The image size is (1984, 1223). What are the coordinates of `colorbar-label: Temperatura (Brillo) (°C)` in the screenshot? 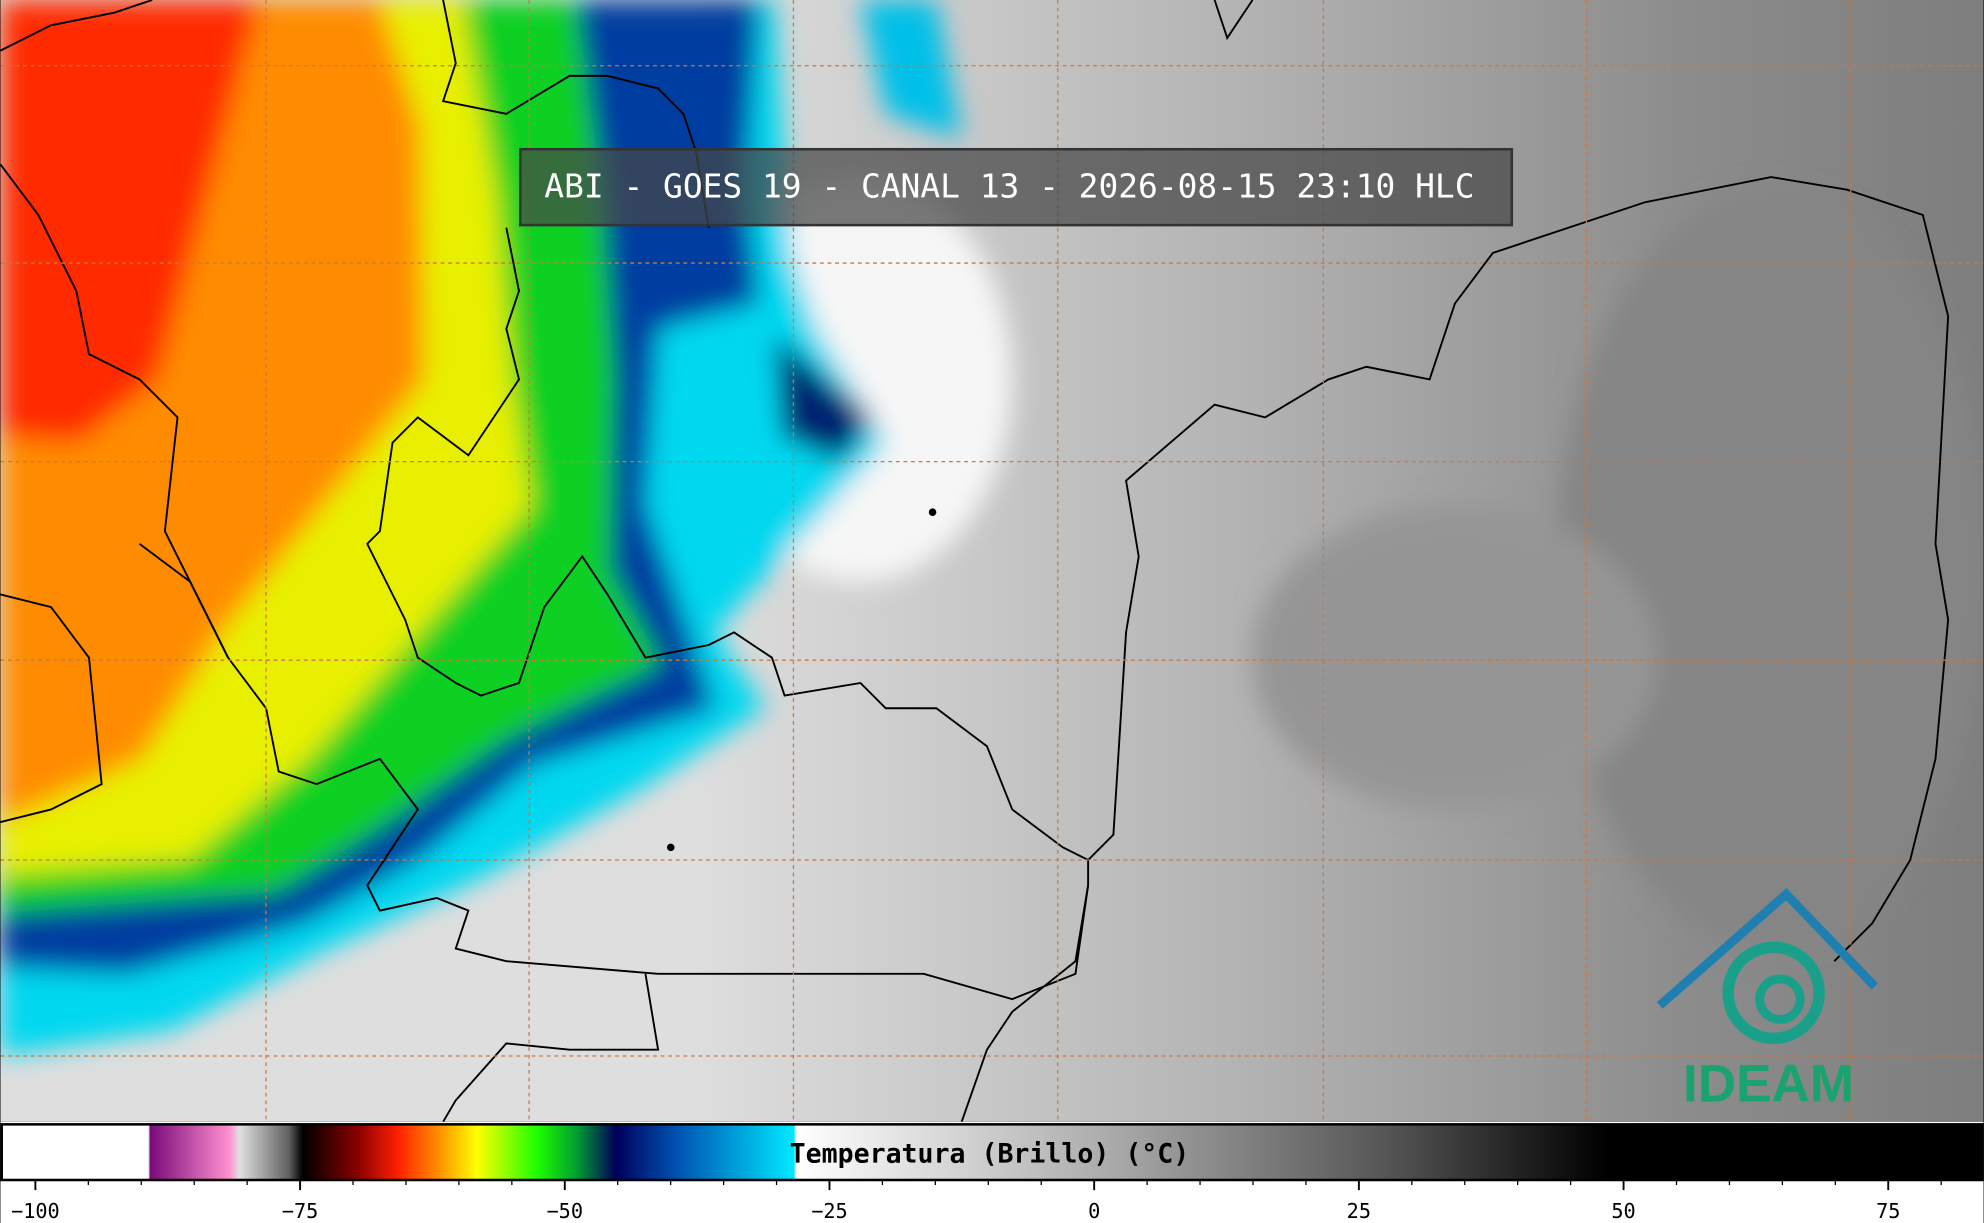 It's located at (990, 1153).